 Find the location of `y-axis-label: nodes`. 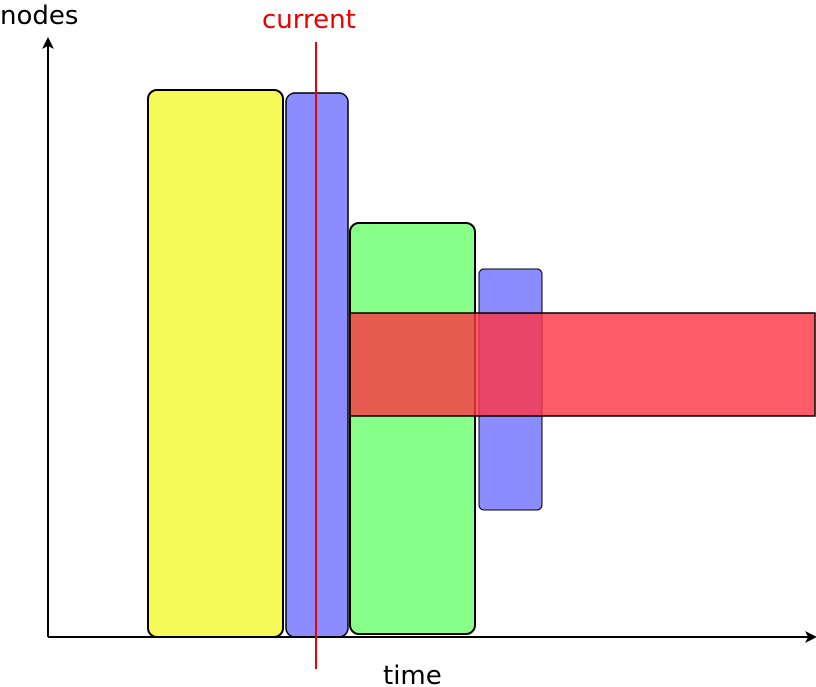

y-axis-label: nodes is located at coordinates (39, 16).